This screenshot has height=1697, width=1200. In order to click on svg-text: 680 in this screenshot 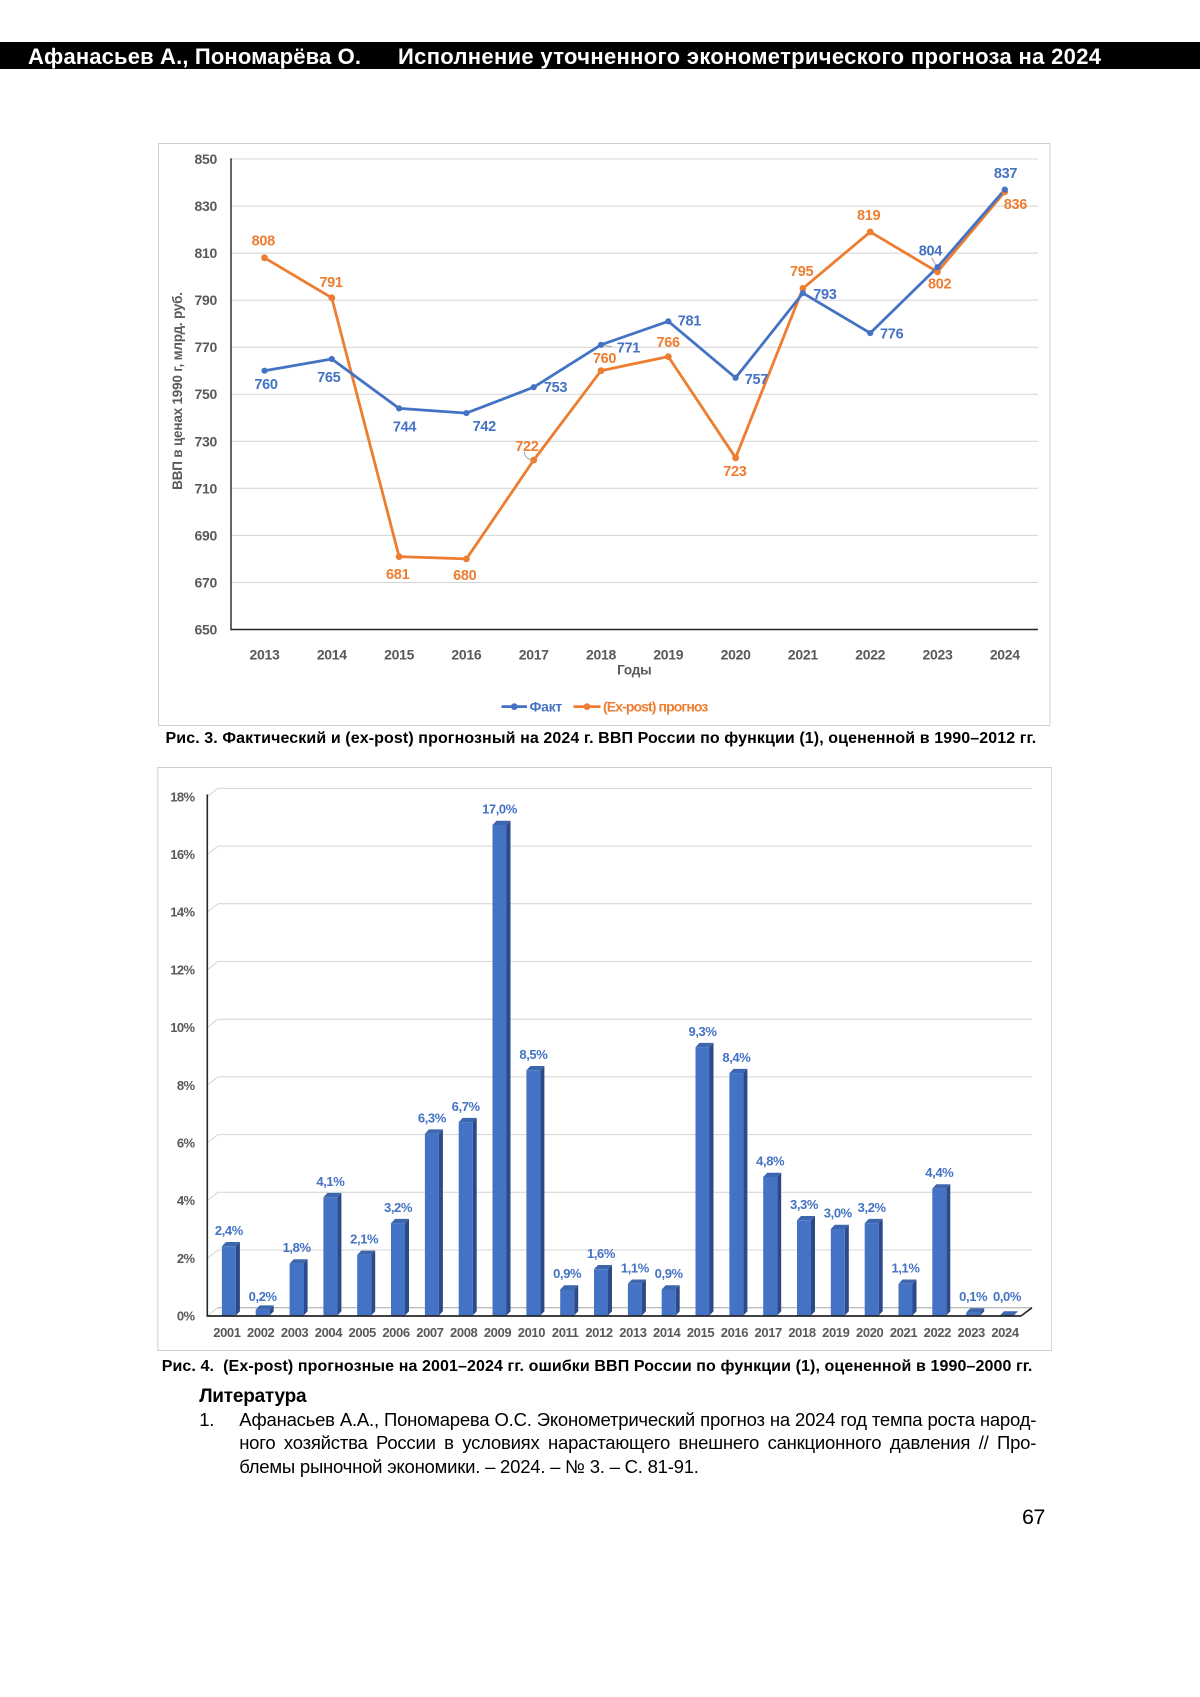, I will do `click(465, 576)`.